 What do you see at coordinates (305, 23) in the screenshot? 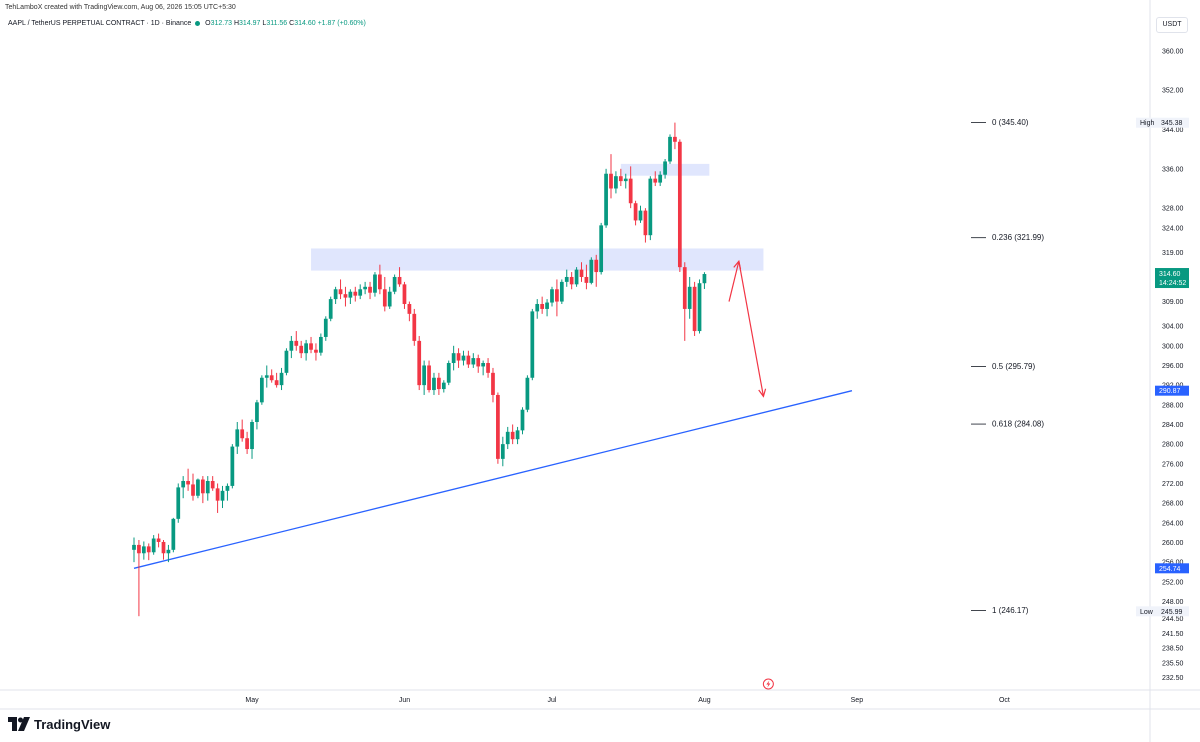
I see `ohlc-close-value: 314.60` at bounding box center [305, 23].